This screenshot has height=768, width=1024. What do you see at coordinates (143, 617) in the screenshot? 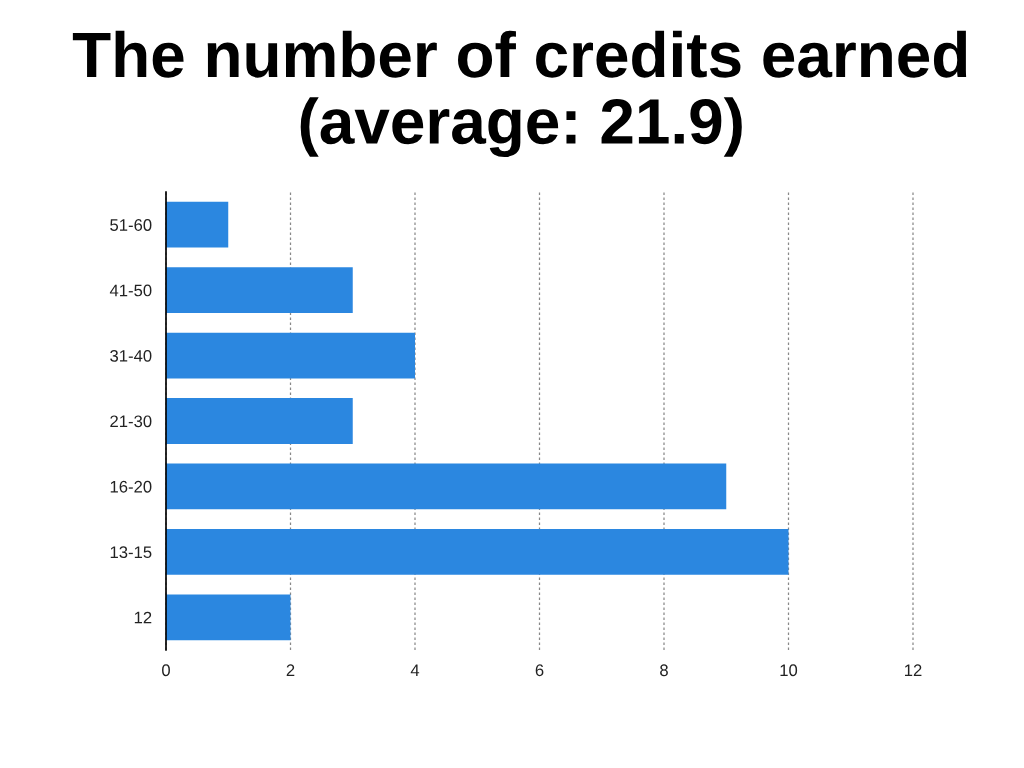
I see `y-tick-label: 12` at bounding box center [143, 617].